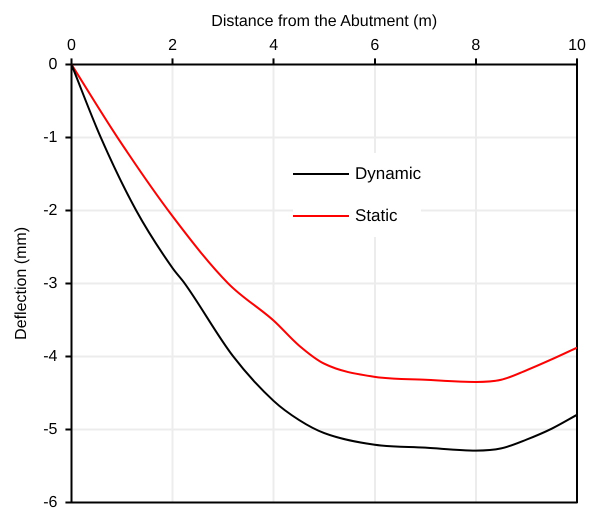 This screenshot has height=528, width=599. I want to click on y-tick-label: -6, so click(50, 502).